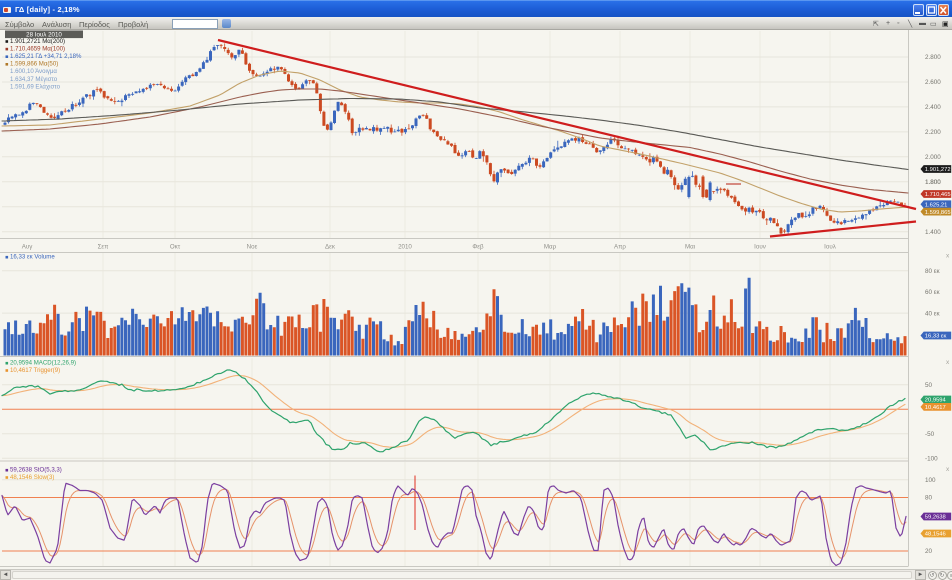  I want to click on svg-text: 20, so click(929, 551).